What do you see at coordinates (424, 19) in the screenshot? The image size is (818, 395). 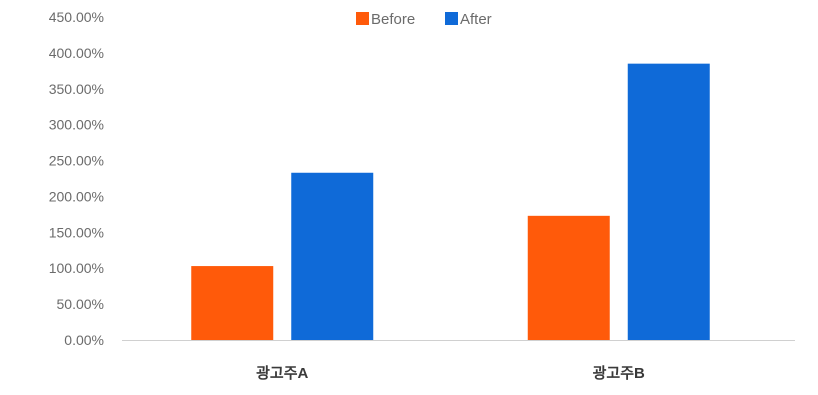 I see `chart-legend: Before After` at bounding box center [424, 19].